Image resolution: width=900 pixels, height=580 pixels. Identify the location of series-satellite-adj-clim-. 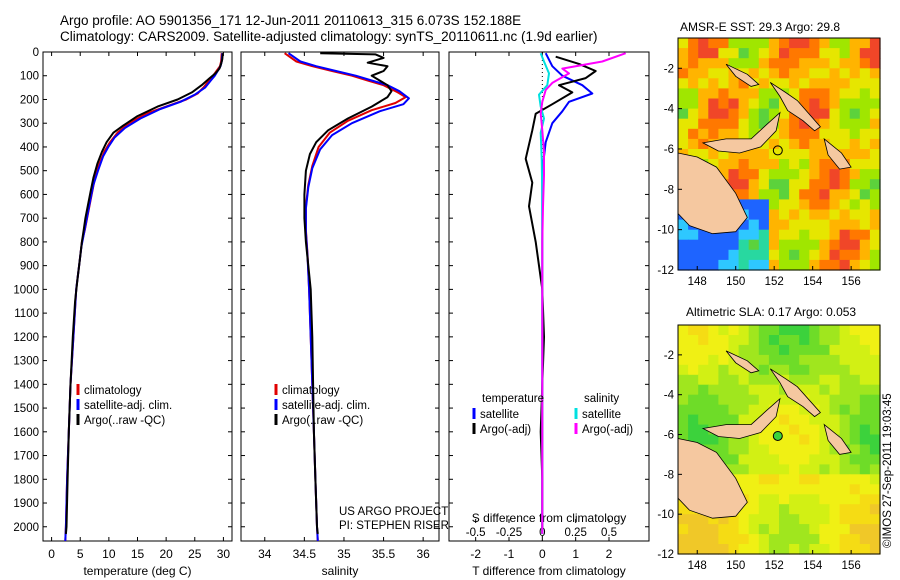
(144, 297).